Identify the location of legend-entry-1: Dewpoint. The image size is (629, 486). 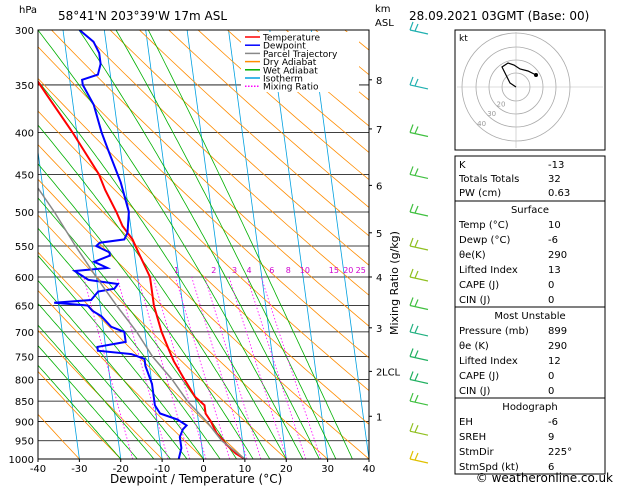
(284, 47).